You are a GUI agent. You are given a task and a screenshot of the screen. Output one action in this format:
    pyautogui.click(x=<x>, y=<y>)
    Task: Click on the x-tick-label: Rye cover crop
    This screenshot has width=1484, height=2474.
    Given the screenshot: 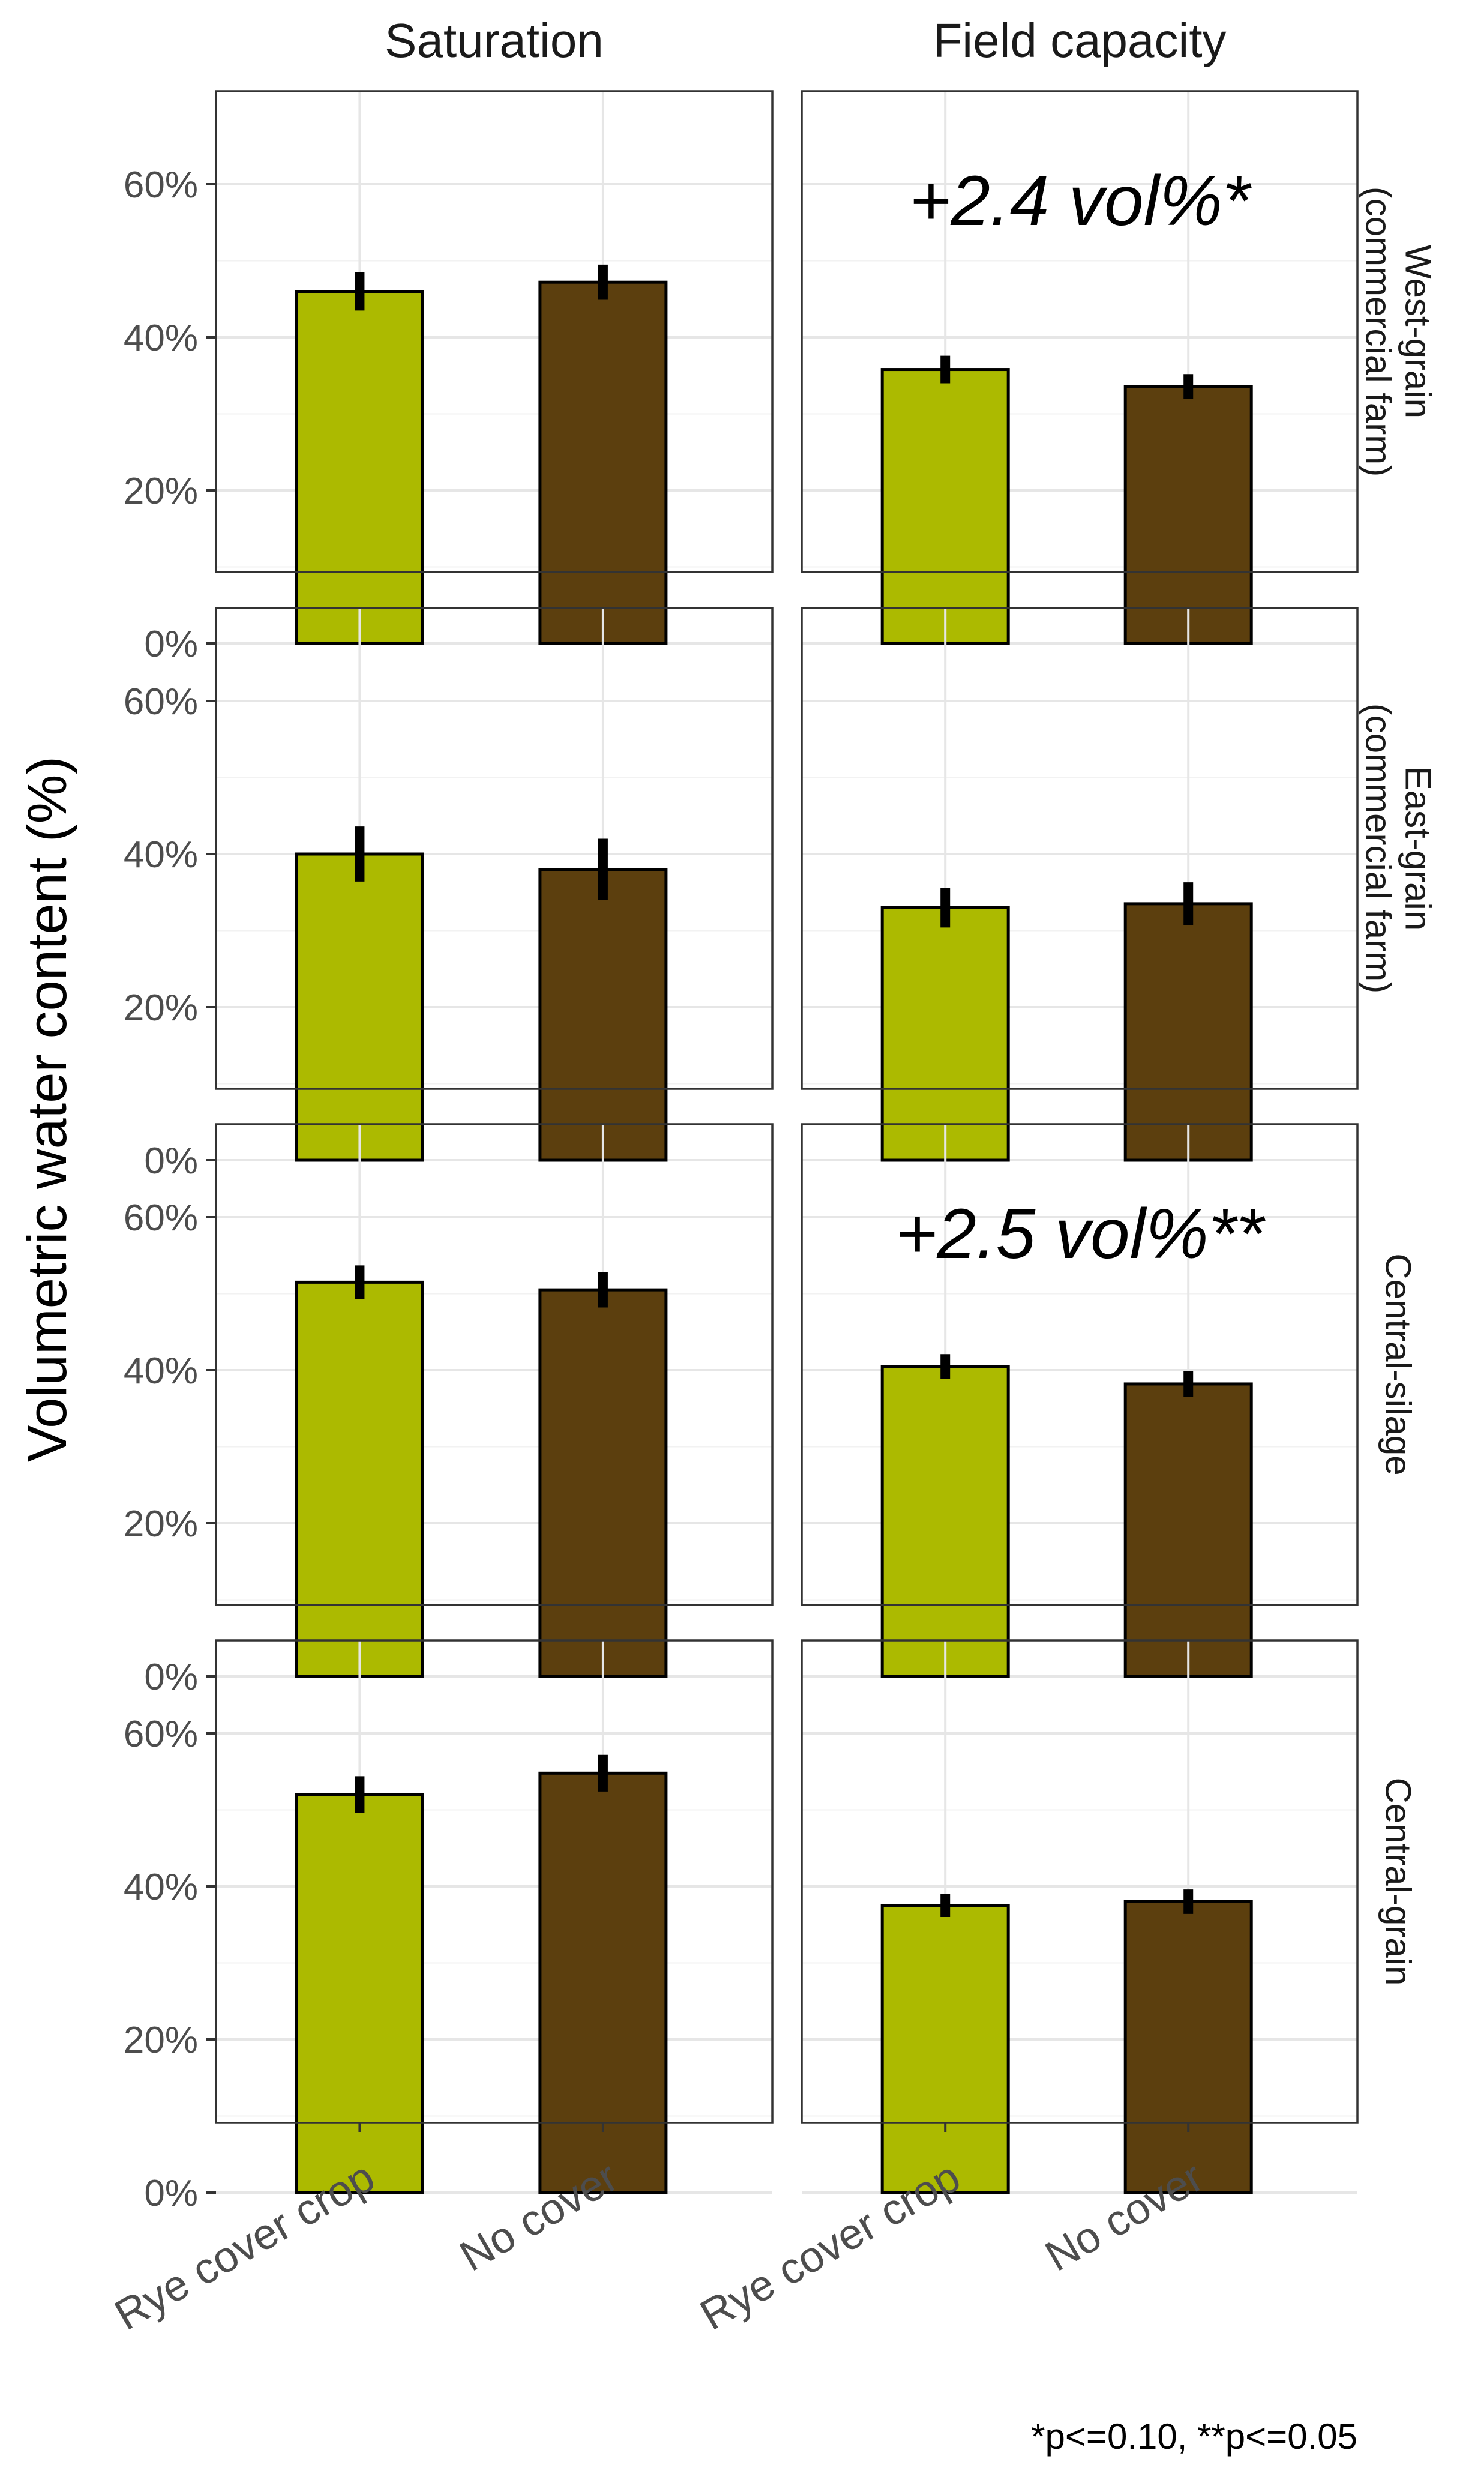 What is the action you would take?
    pyautogui.click(x=830, y=2246)
    